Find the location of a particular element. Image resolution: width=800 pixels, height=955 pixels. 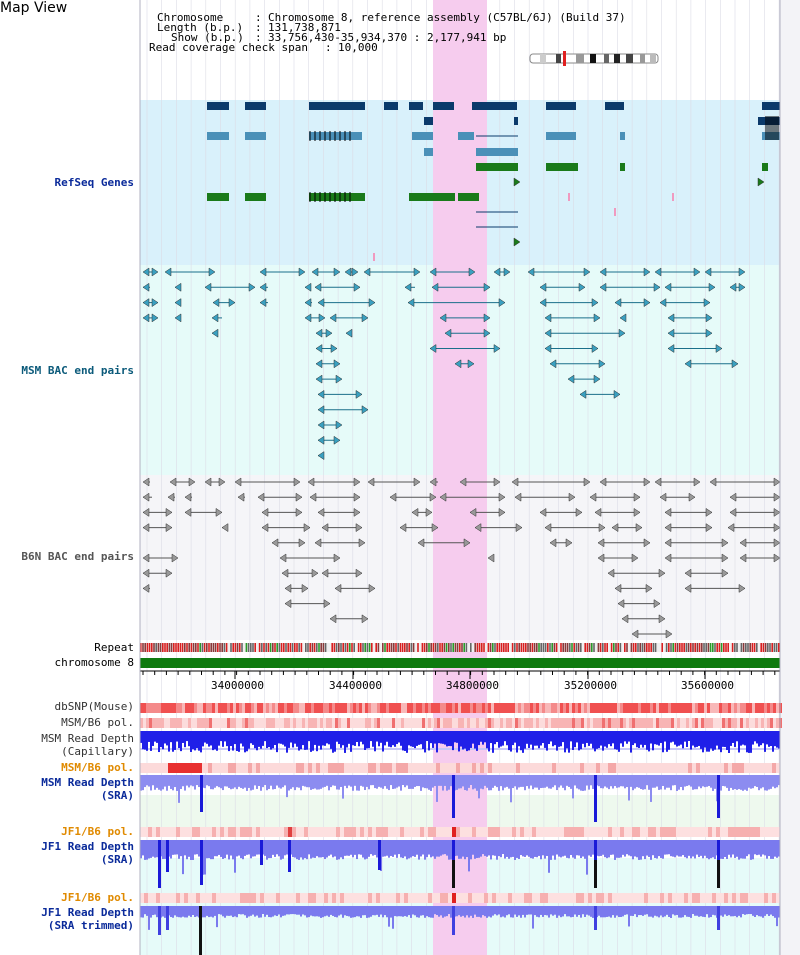

track-label-jf1-trim: JF1 Read Depth is located at coordinates (87, 912).